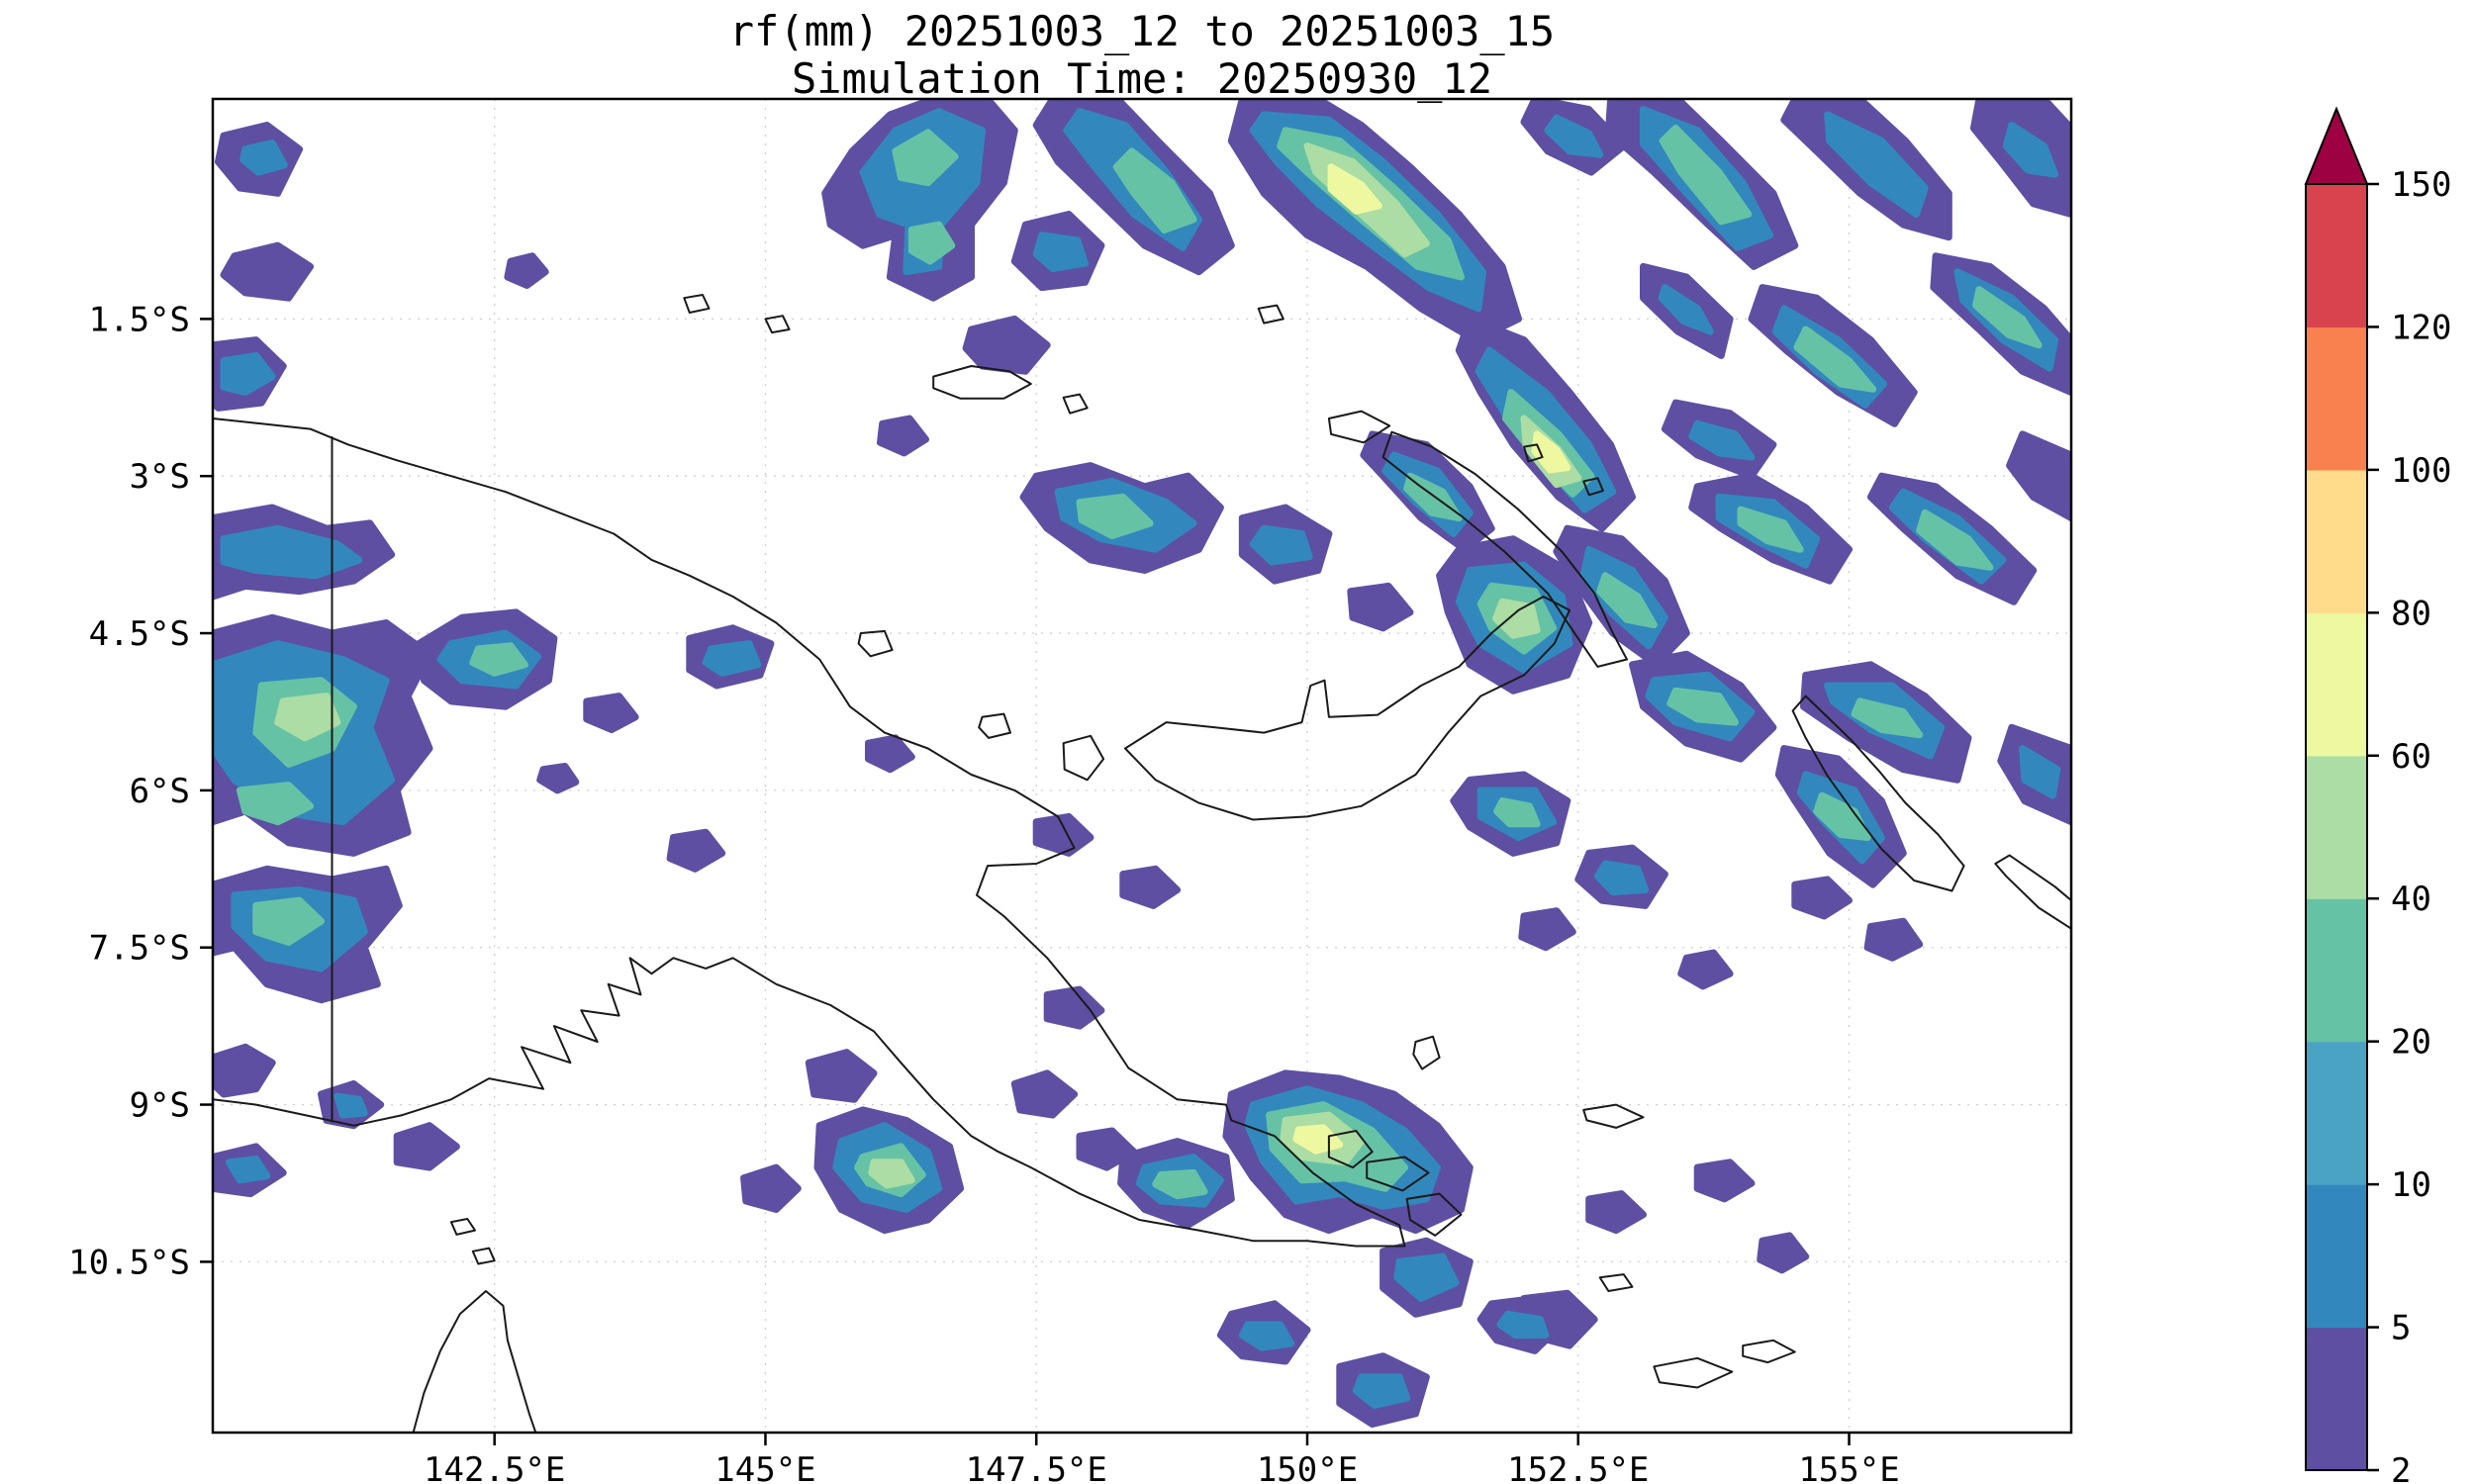 Image resolution: width=2474 pixels, height=1484 pixels. I want to click on colorbar-tick-label: 20, so click(2411, 1043).